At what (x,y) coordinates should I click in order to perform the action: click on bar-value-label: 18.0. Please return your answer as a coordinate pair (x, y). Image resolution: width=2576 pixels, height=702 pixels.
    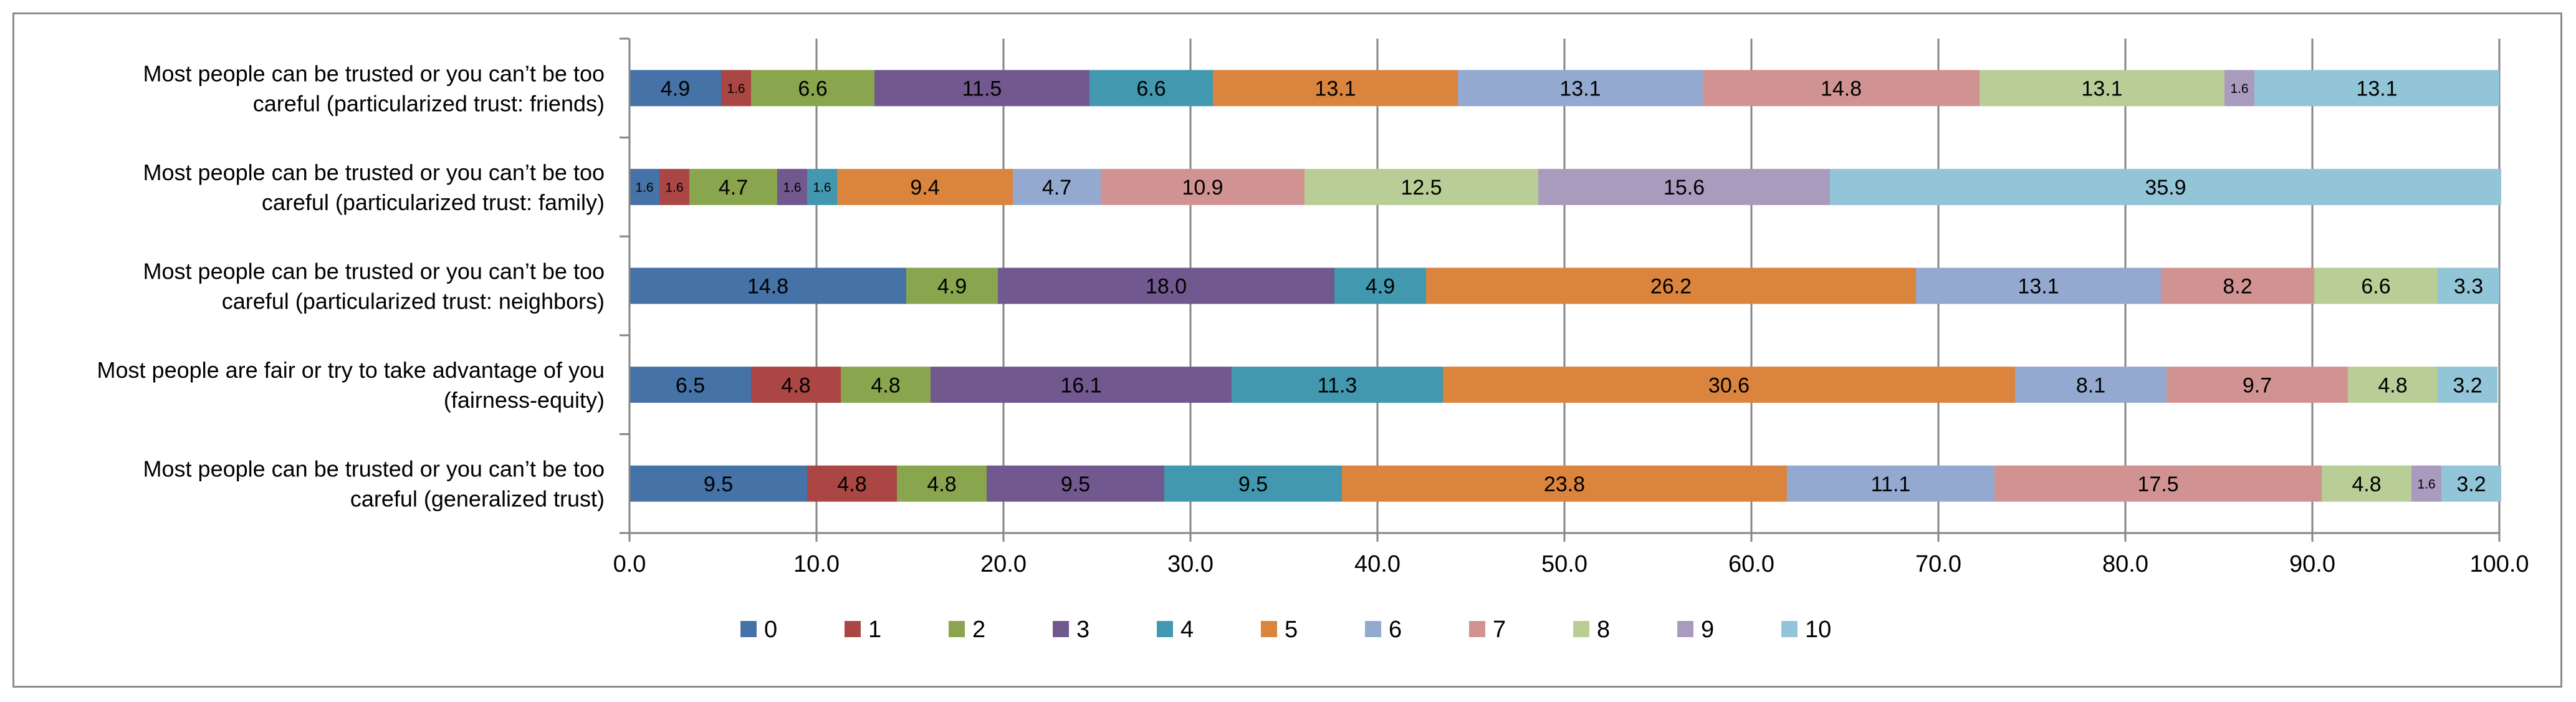
    Looking at the image, I should click on (1166, 287).